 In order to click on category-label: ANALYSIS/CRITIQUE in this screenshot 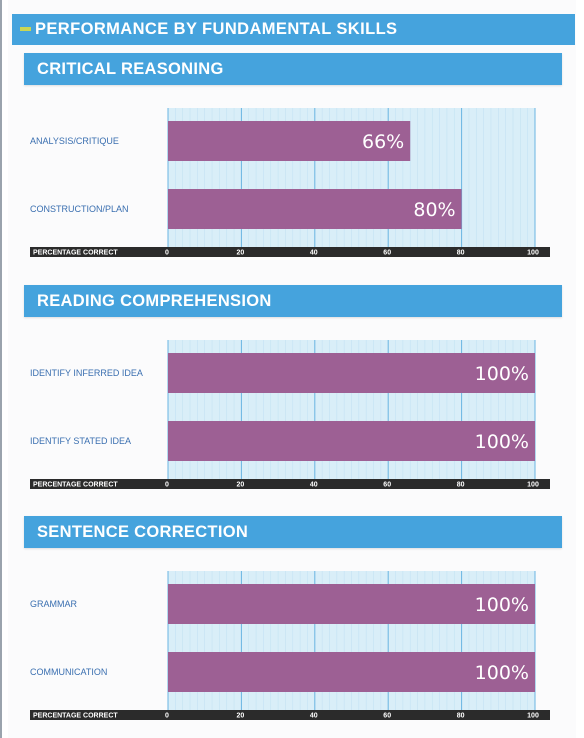, I will do `click(74, 141)`.